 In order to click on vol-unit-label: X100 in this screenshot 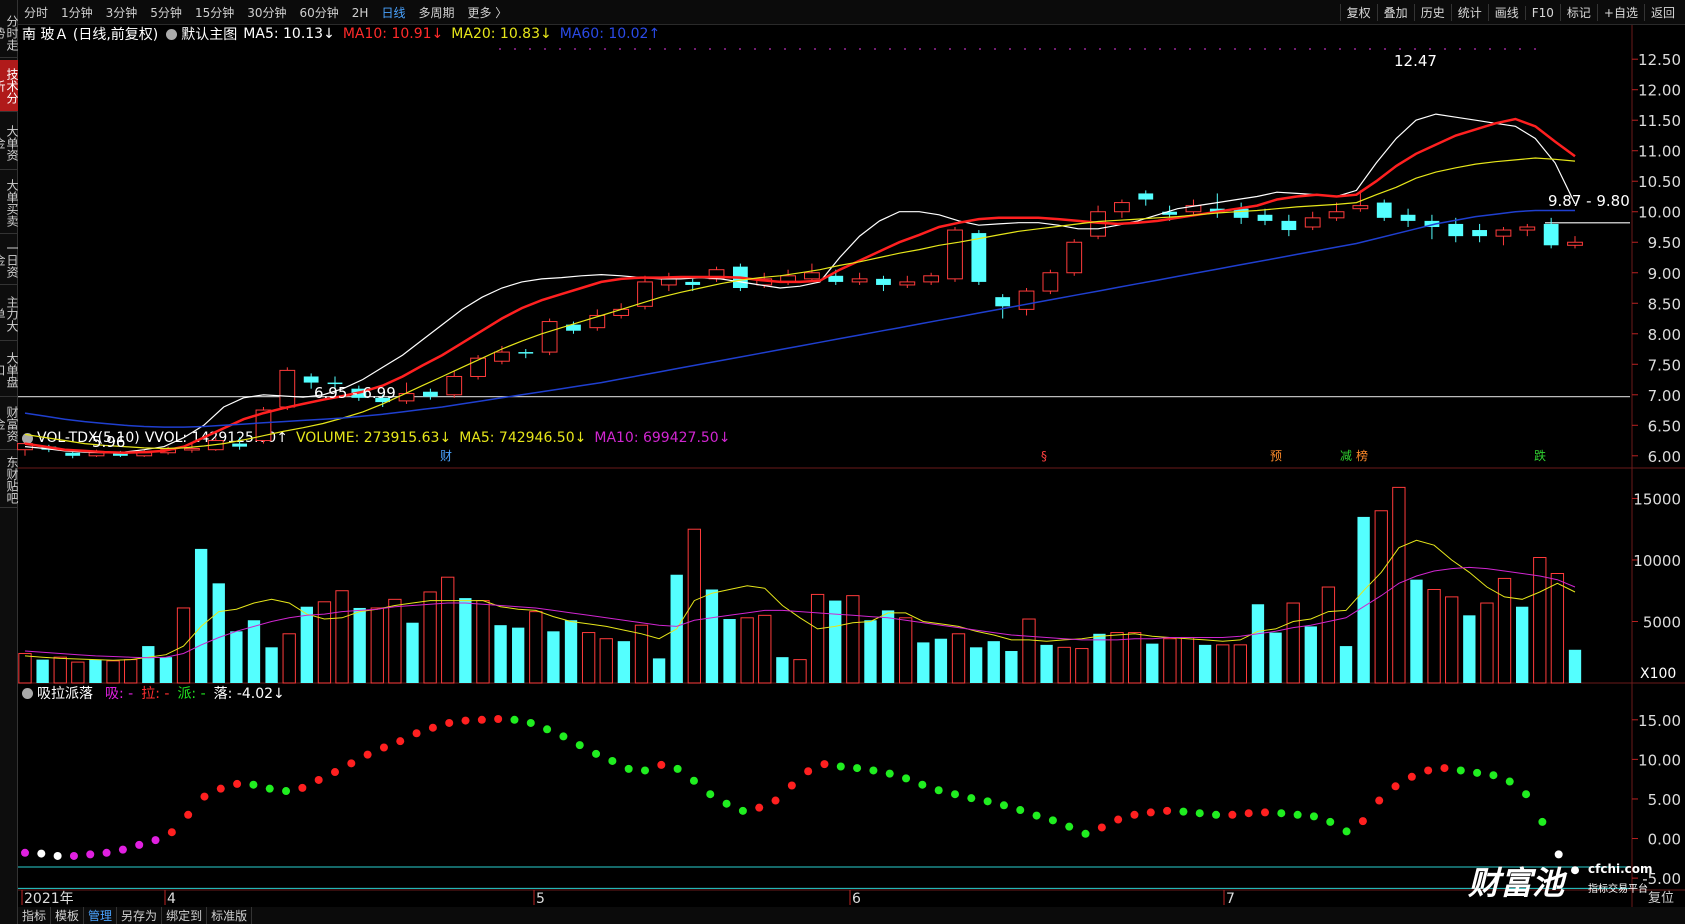, I will do `click(1658, 674)`.